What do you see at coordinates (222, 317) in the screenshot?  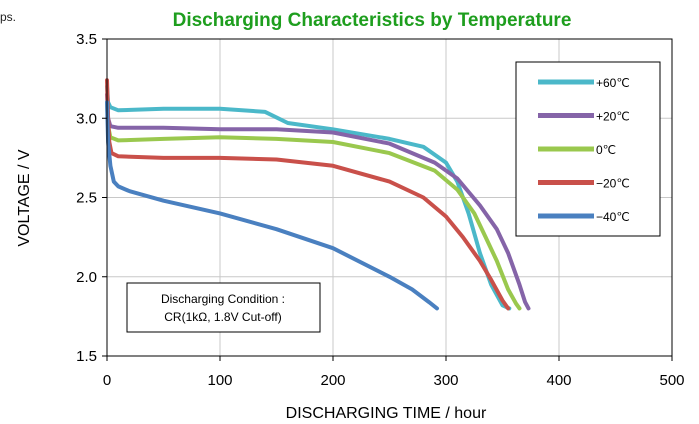 I see `annotation-line-2: CR(1kΩ, 1.8V Cut-off)` at bounding box center [222, 317].